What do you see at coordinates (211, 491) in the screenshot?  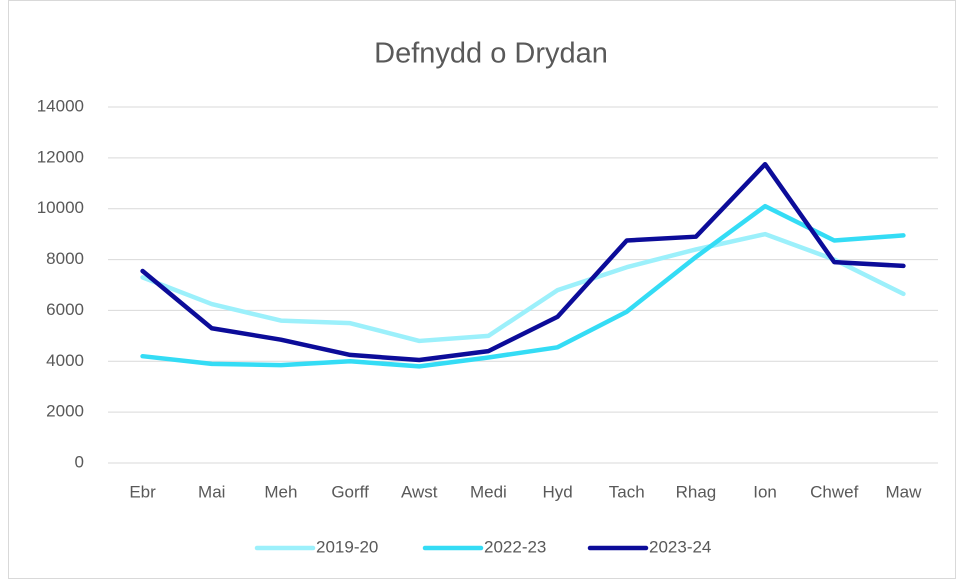 I see `x-tick-label: Mai` at bounding box center [211, 491].